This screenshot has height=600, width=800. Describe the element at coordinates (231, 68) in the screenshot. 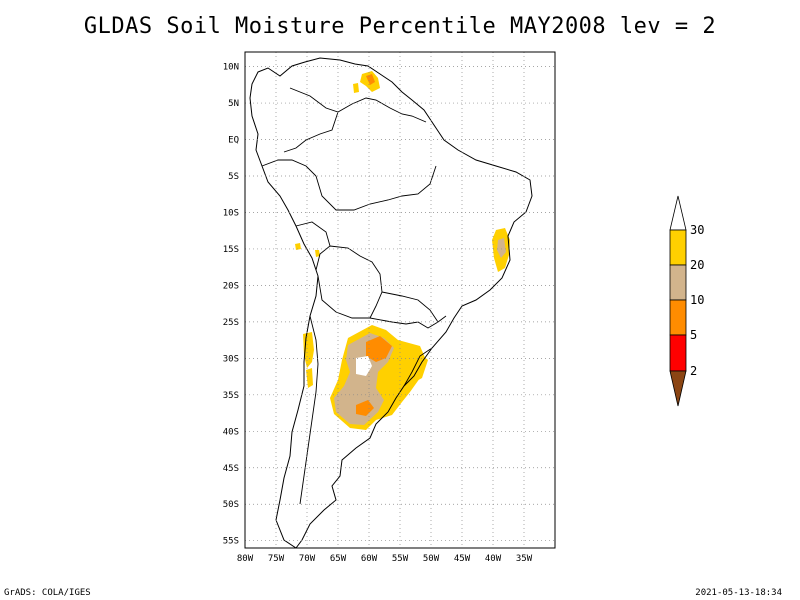

I see `lat-tick-label: 10N` at that location.